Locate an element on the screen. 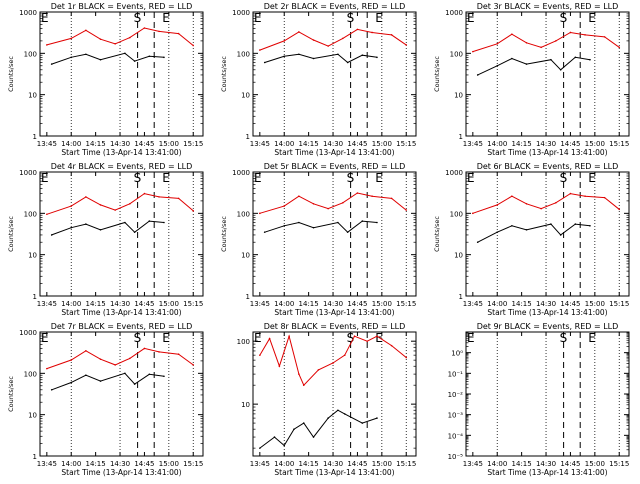 Image resolution: width=640 pixels, height=484 pixels. panel-title: Det 8r BLACK = Events, RED = LLD is located at coordinates (335, 326).